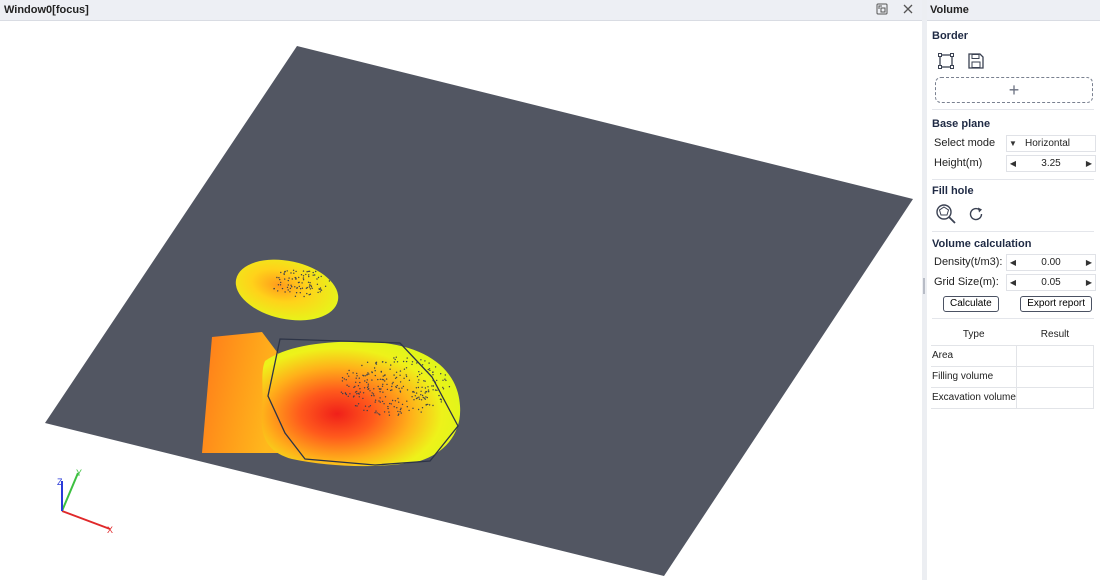  Describe the element at coordinates (924, 286) in the screenshot. I see `splitter-grip` at that location.